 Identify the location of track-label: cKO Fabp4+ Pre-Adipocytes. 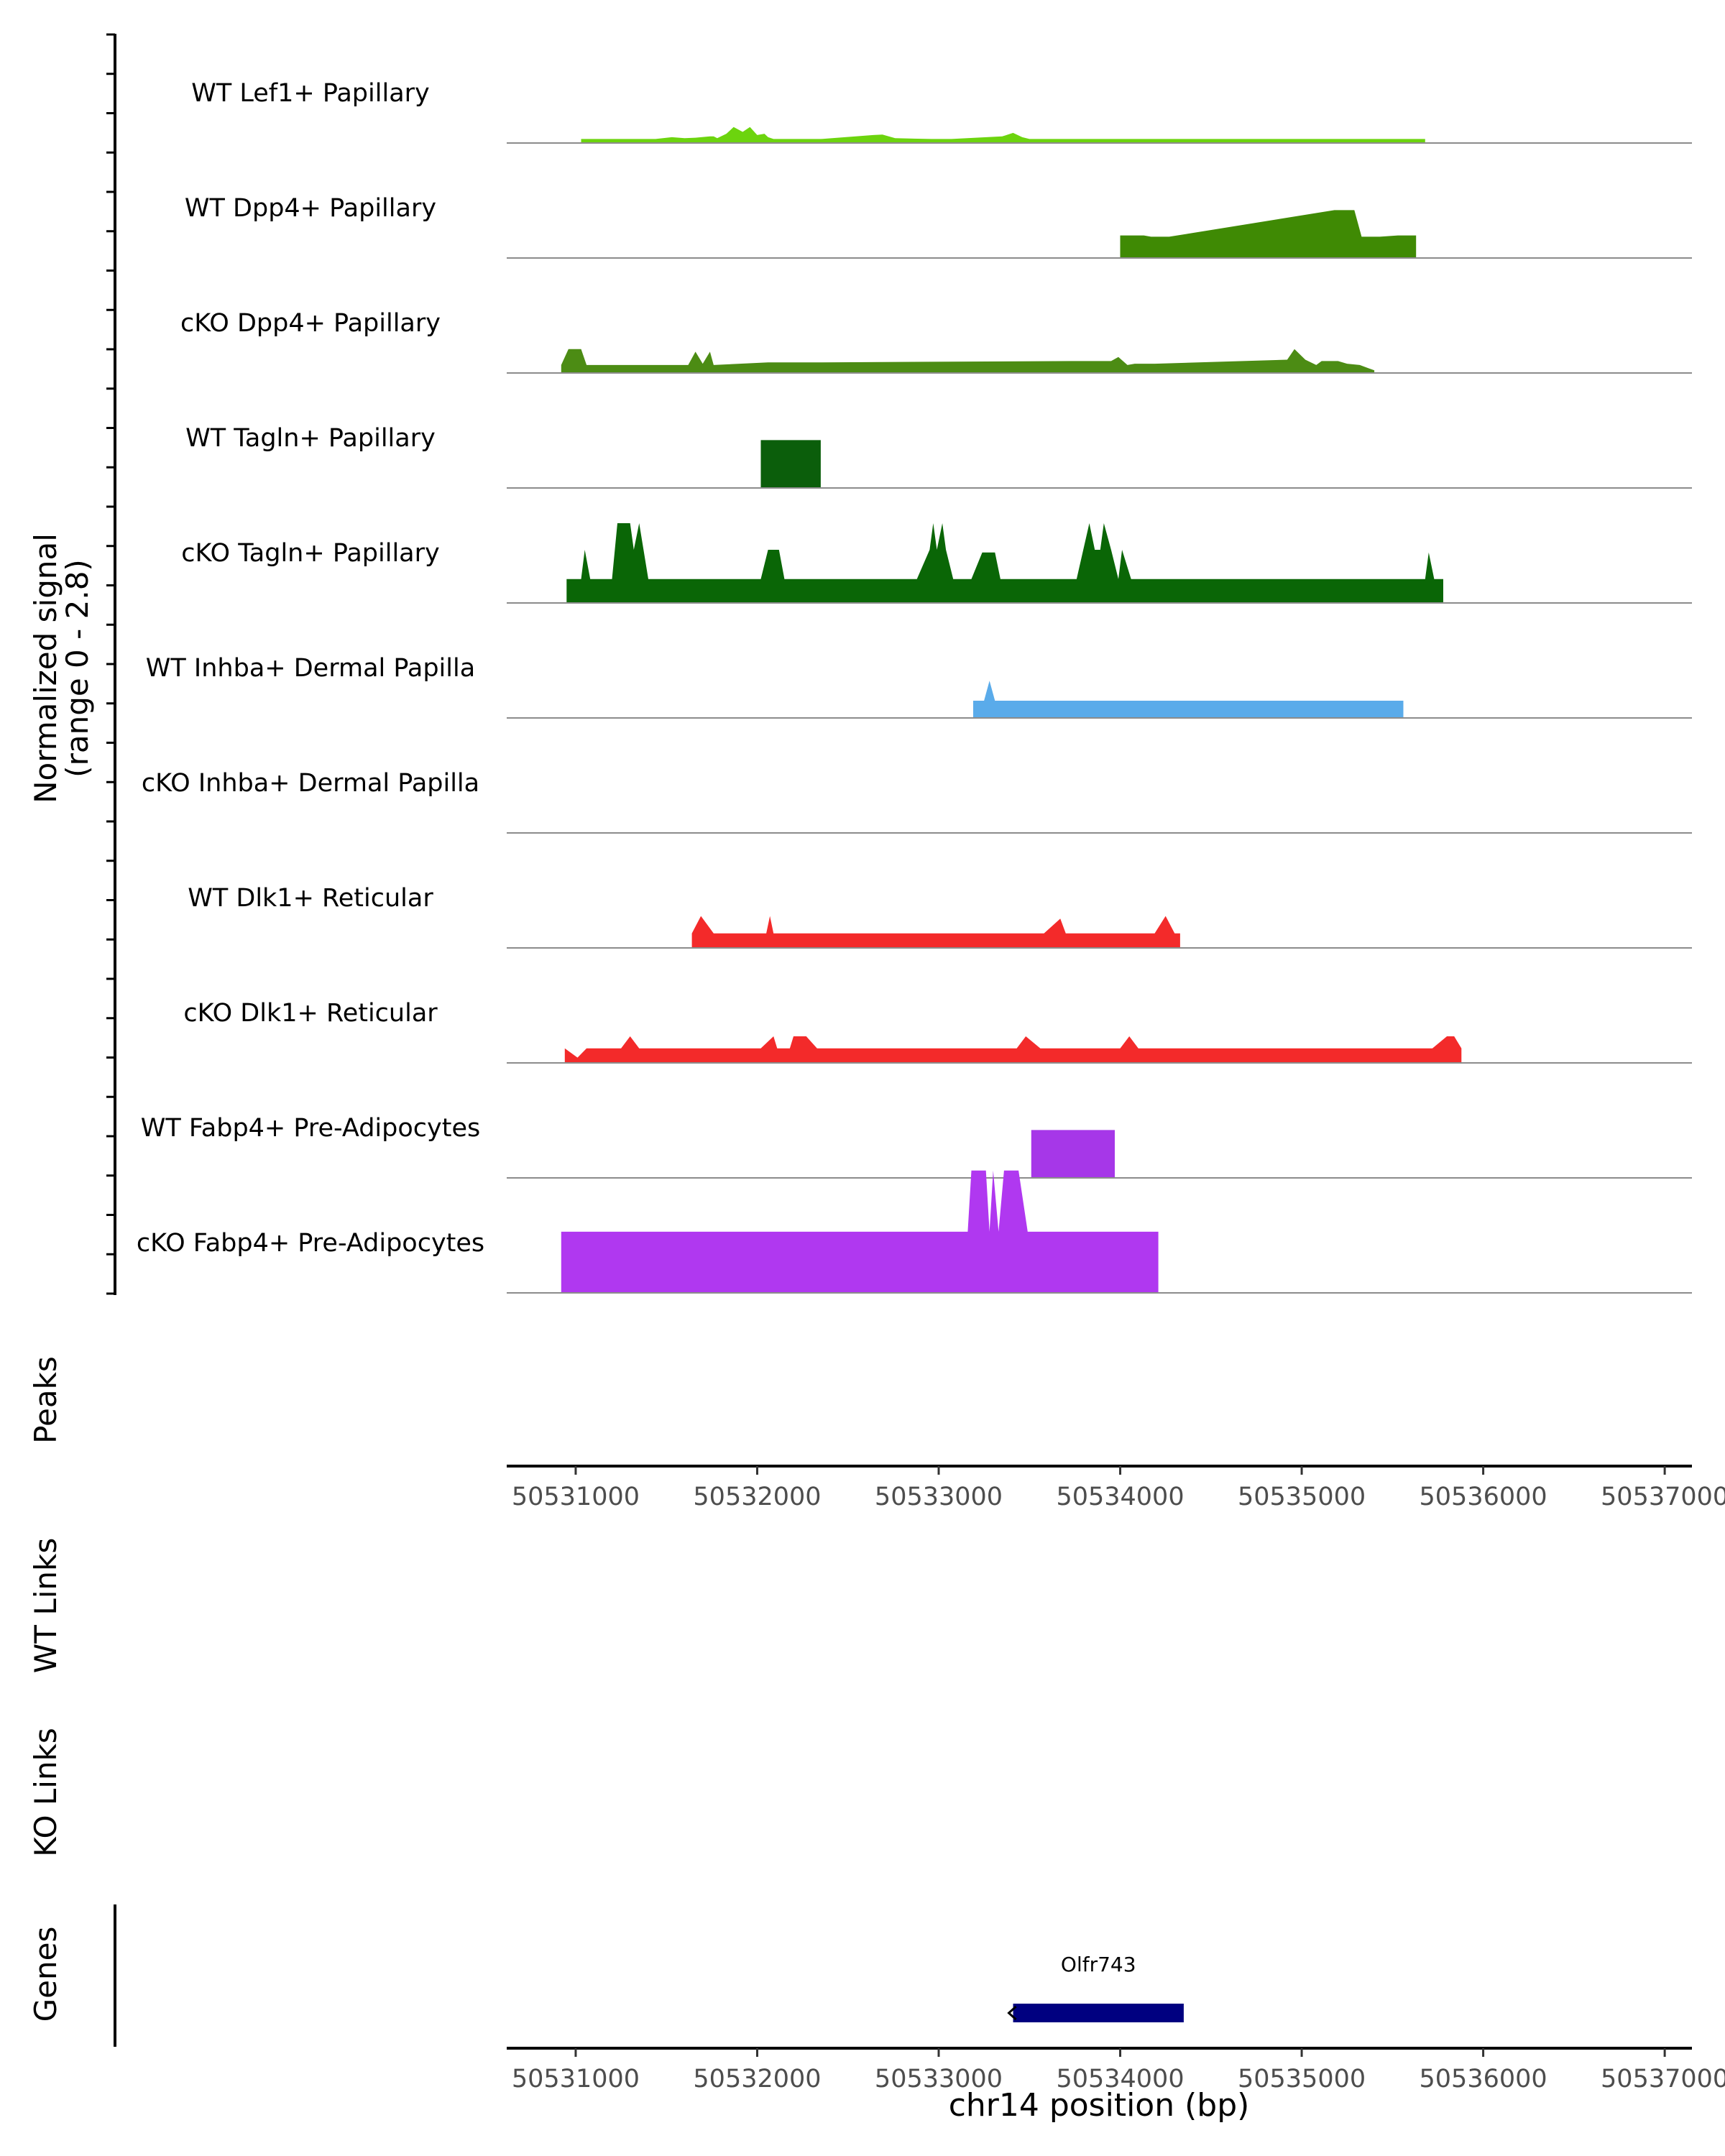
(310, 1243).